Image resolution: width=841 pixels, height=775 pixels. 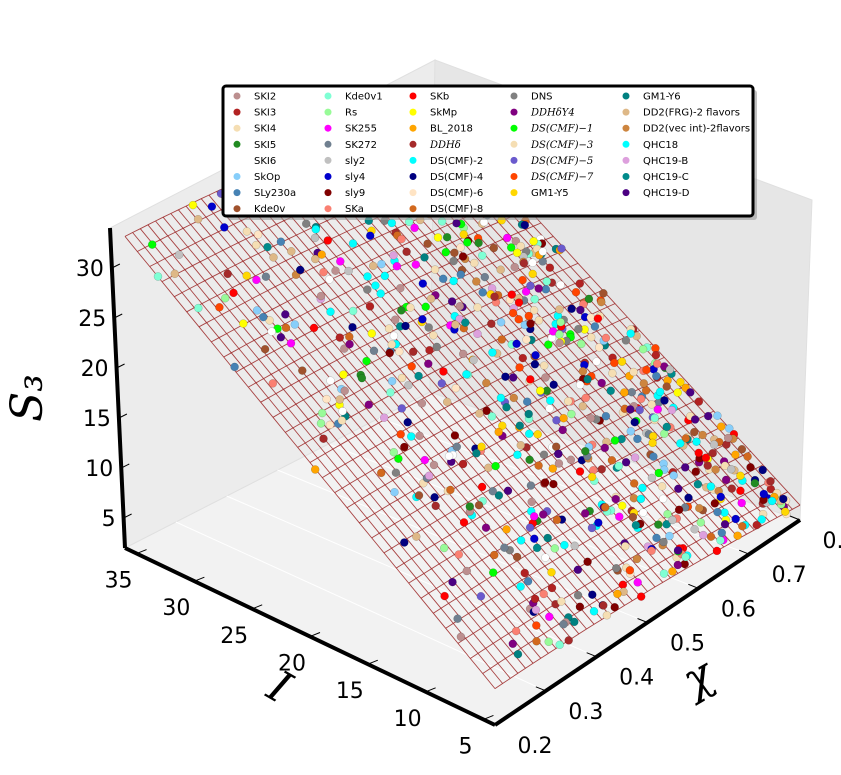 I want to click on legend-label: GM1-Y5, so click(x=550, y=193).